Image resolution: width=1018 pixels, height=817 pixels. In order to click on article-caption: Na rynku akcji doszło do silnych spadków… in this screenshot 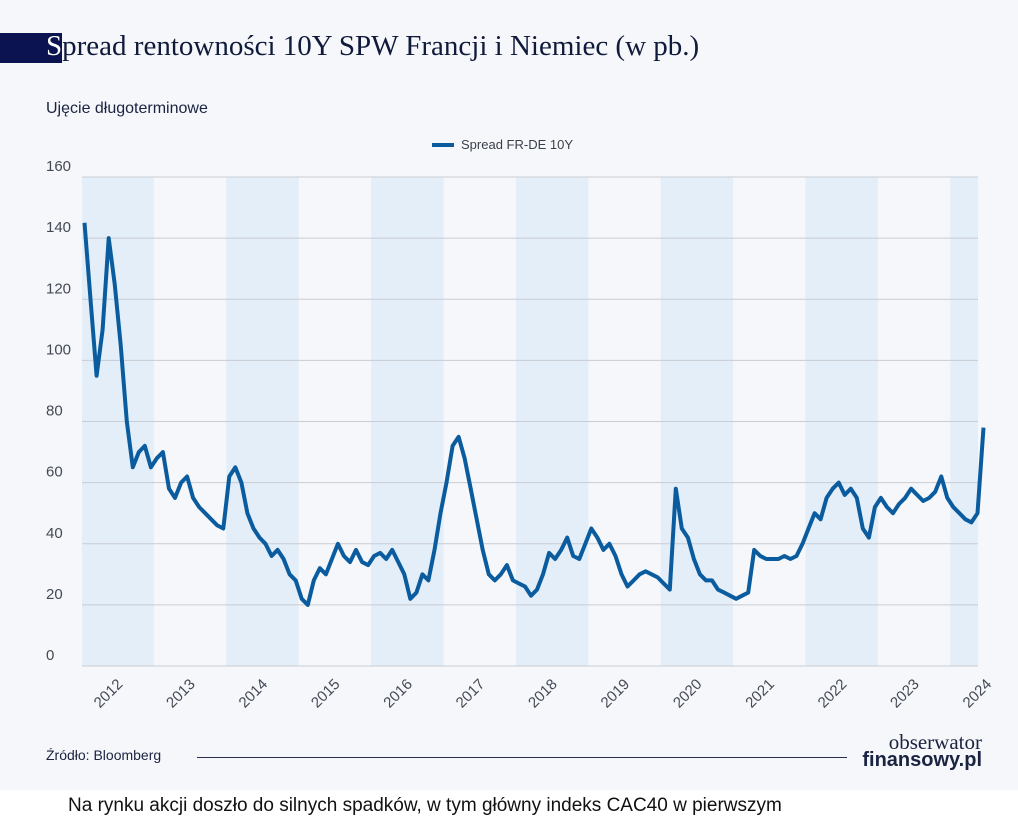, I will do `click(425, 805)`.